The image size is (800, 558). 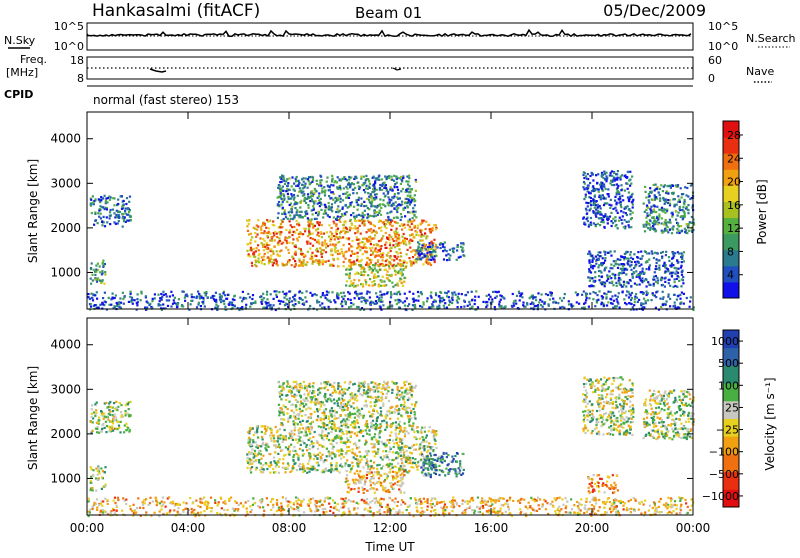 What do you see at coordinates (166, 100) in the screenshot?
I see `cpid-value: normal (fast stereo) 153` at bounding box center [166, 100].